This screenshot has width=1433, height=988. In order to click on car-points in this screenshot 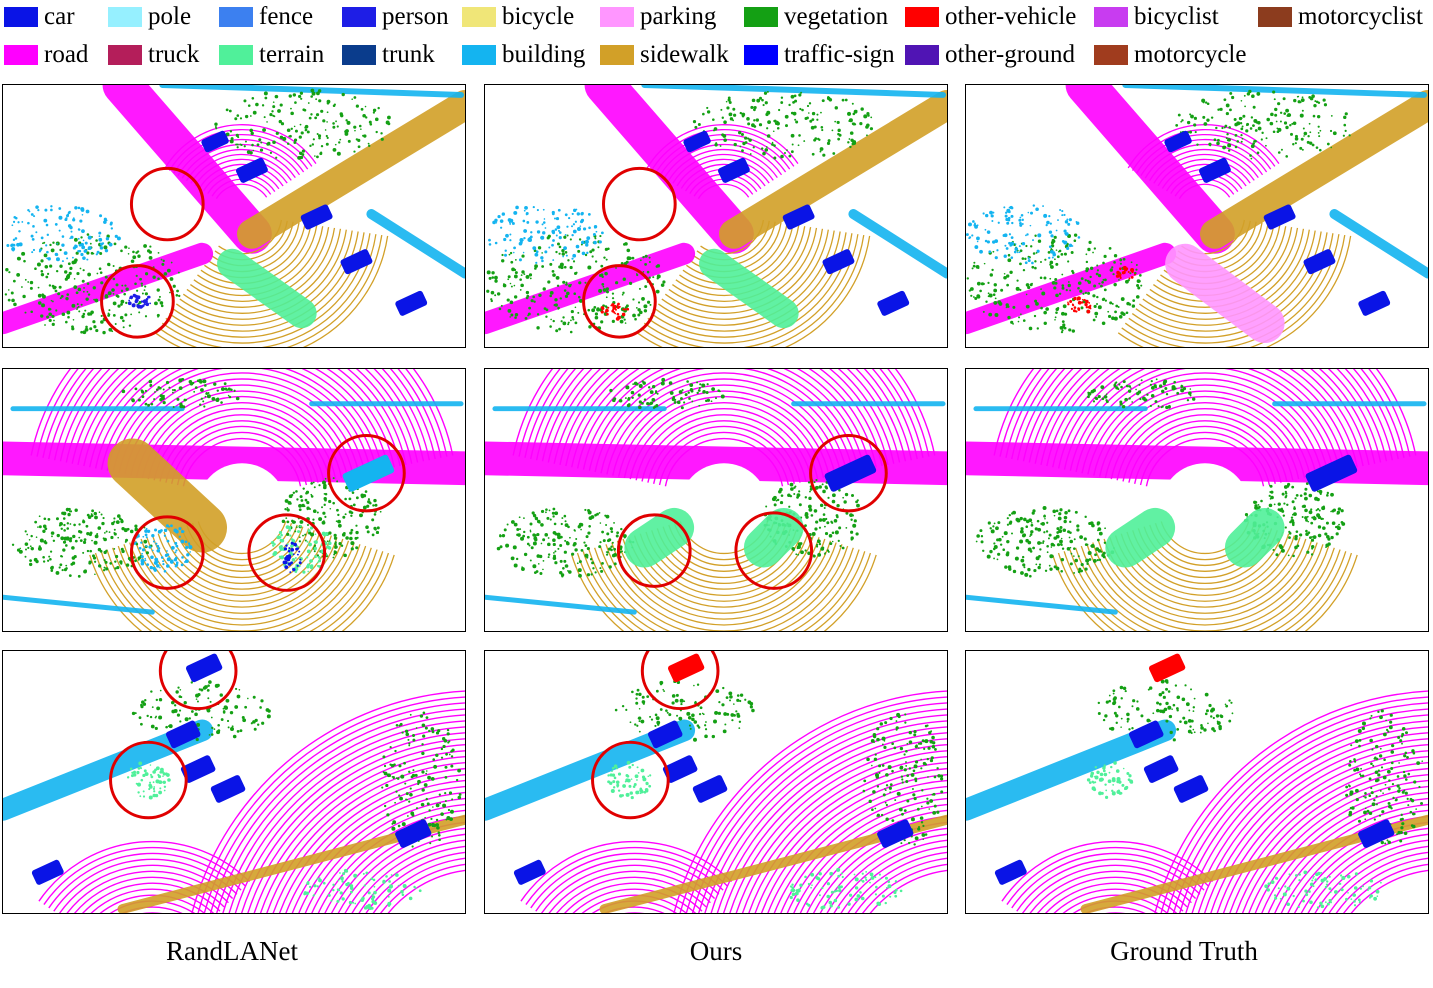, I will do `click(292, 557)`.